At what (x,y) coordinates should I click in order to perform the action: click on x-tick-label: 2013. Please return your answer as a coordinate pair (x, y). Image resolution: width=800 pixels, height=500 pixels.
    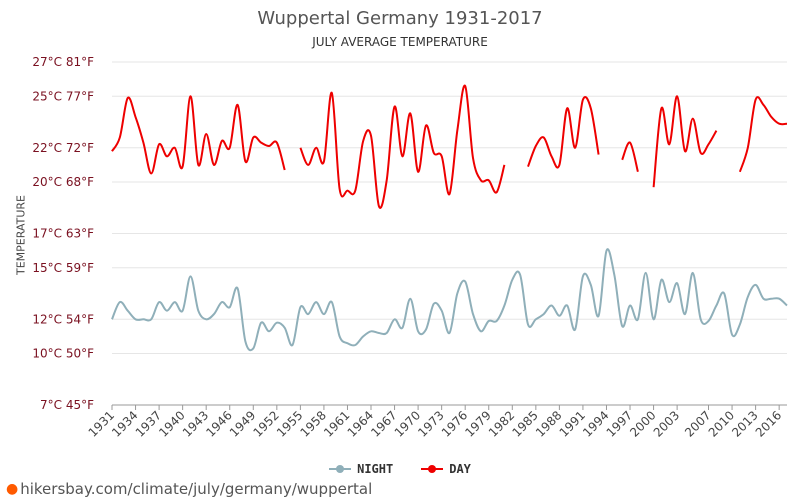
    Looking at the image, I should click on (744, 423).